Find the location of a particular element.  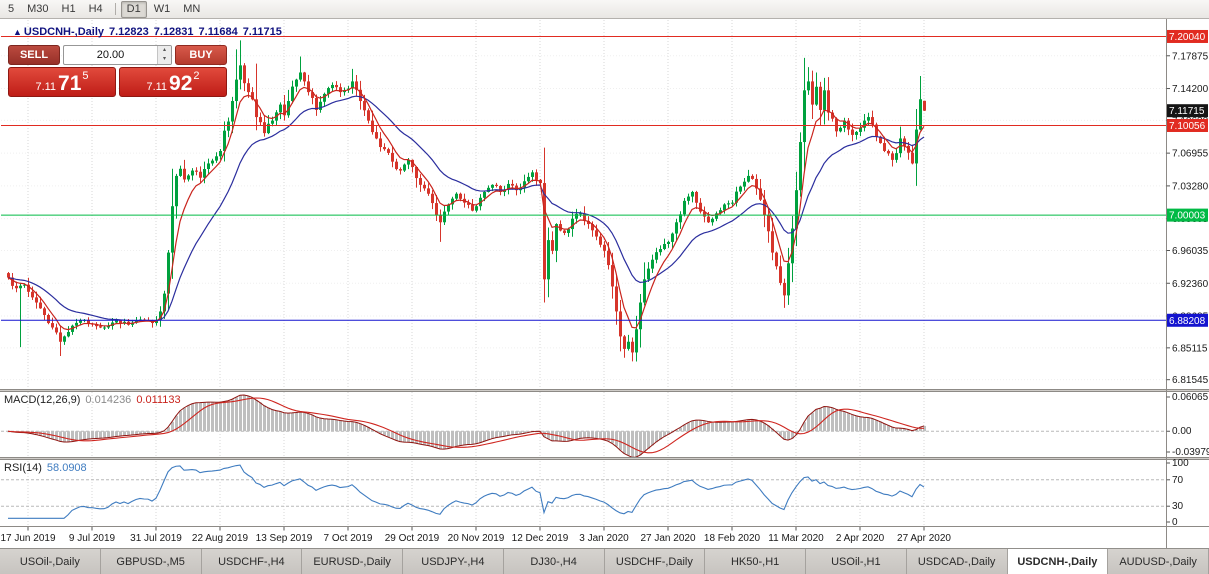

chart-tab-dj30-h4: DJ30-,H4 is located at coordinates (554, 561).